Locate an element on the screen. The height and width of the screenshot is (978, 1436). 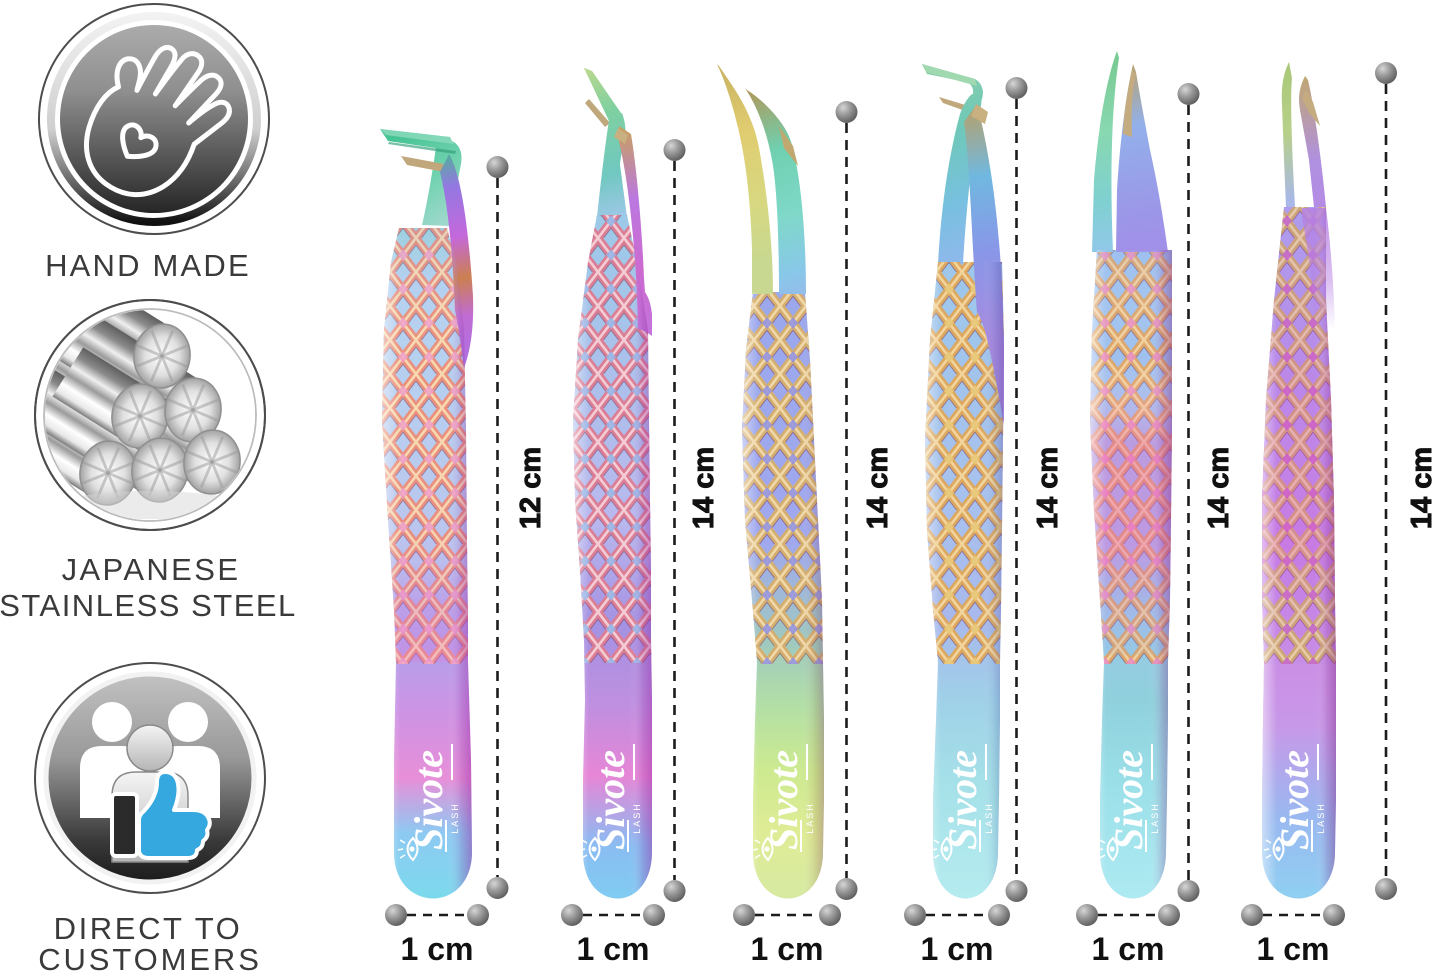
svg-text: JAPANESE is located at coordinates (151, 569).